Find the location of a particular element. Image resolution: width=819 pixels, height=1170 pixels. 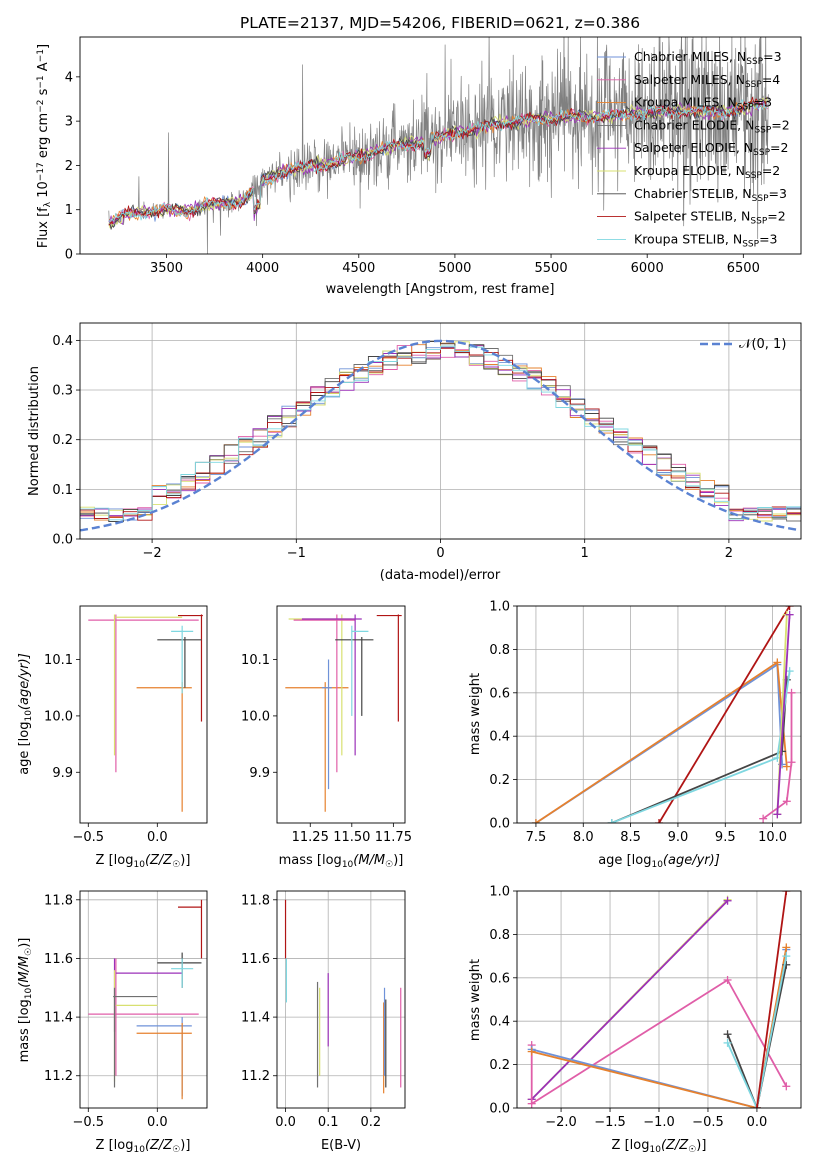

z-mass-ytick-label: 11.2 is located at coordinates (58, 1076).